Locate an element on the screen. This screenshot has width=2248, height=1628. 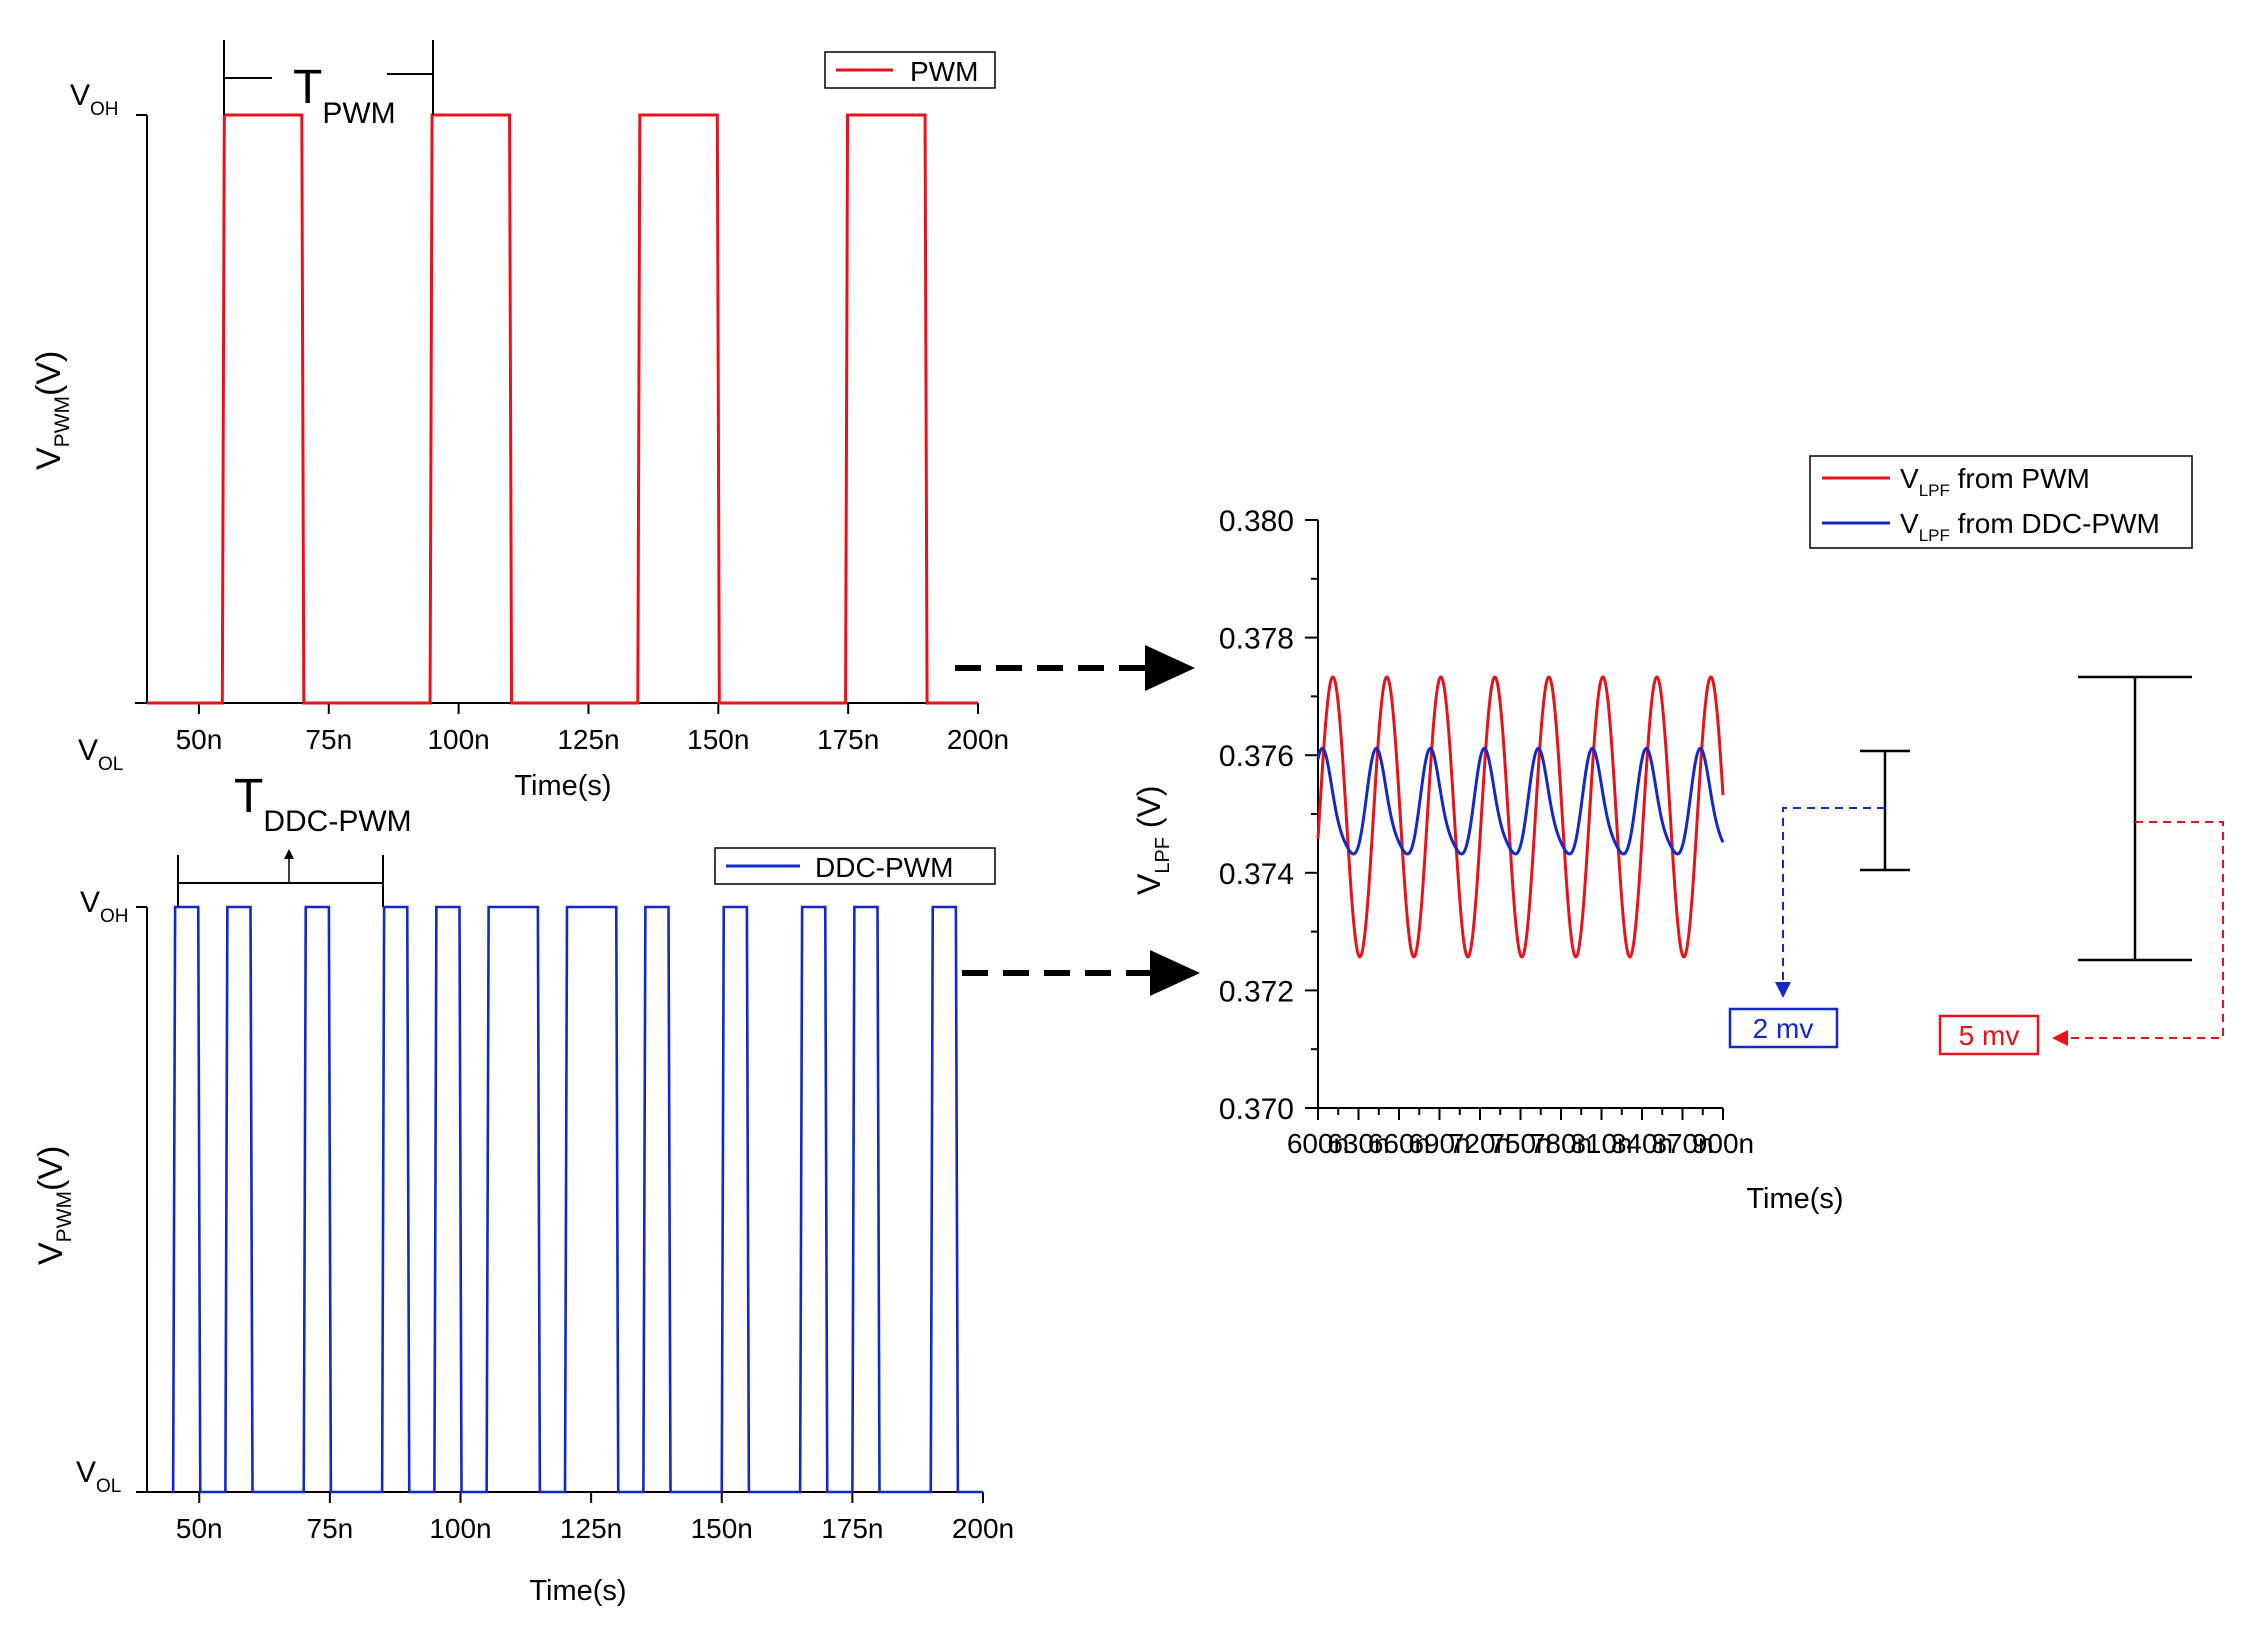
lpf-x-tick-label: 600n is located at coordinates (1318, 1143).